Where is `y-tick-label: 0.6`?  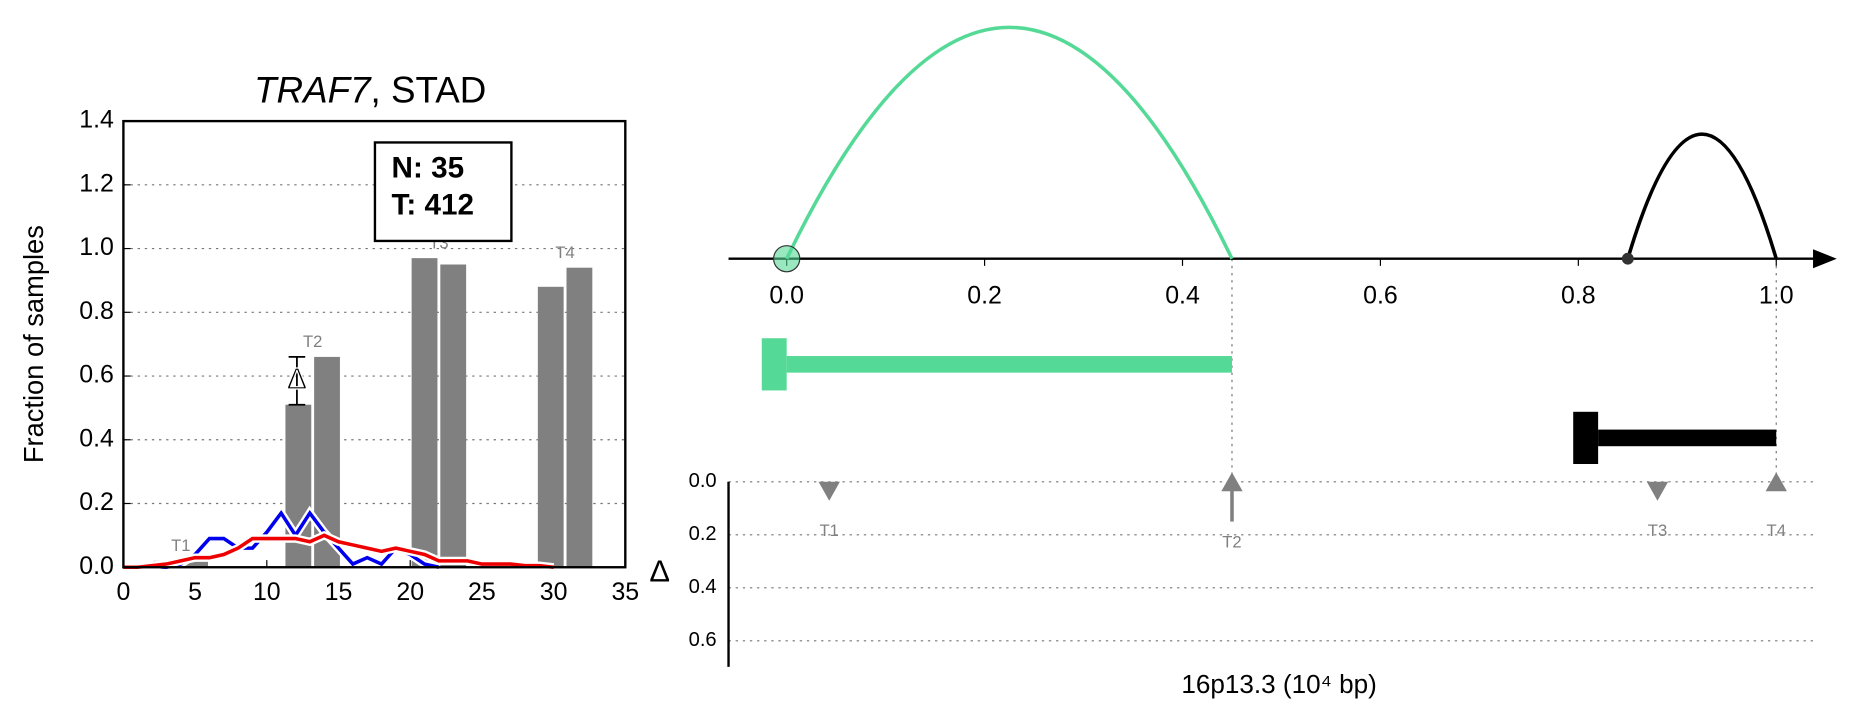 y-tick-label: 0.6 is located at coordinates (96, 375).